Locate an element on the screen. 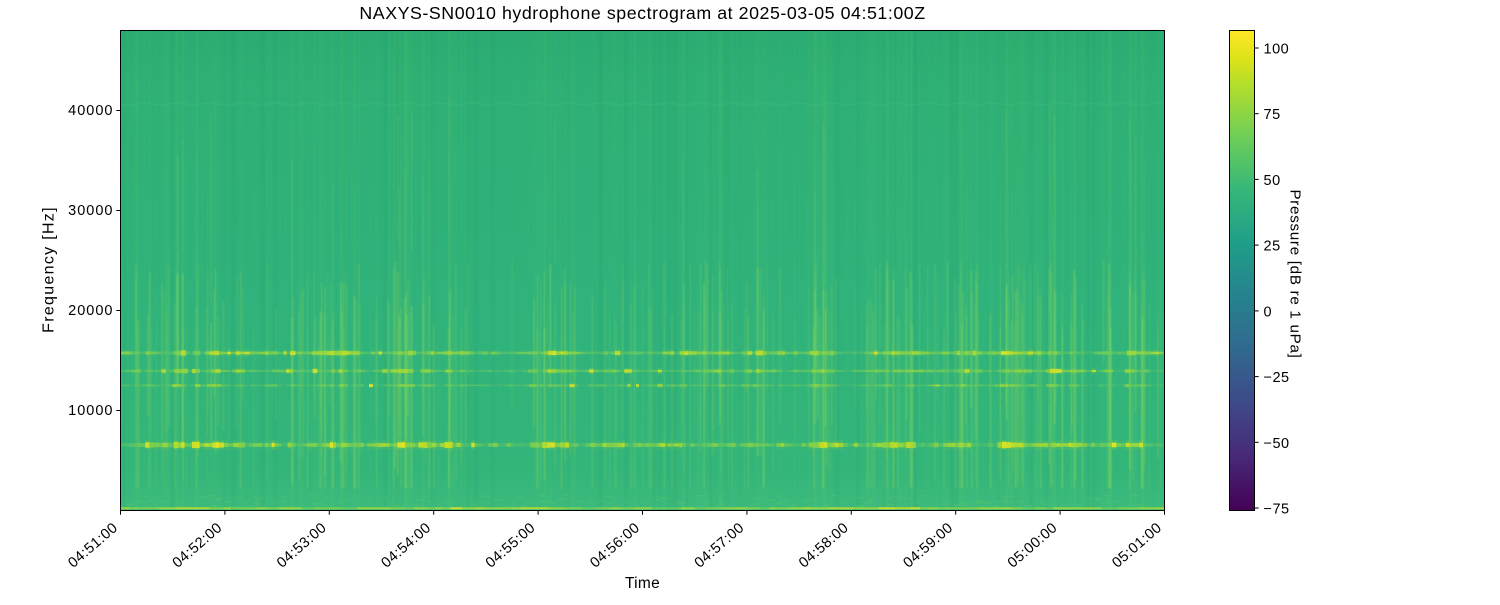 This screenshot has height=605, width=1500. svg-text: Frequency [Hz] is located at coordinates (49, 269).